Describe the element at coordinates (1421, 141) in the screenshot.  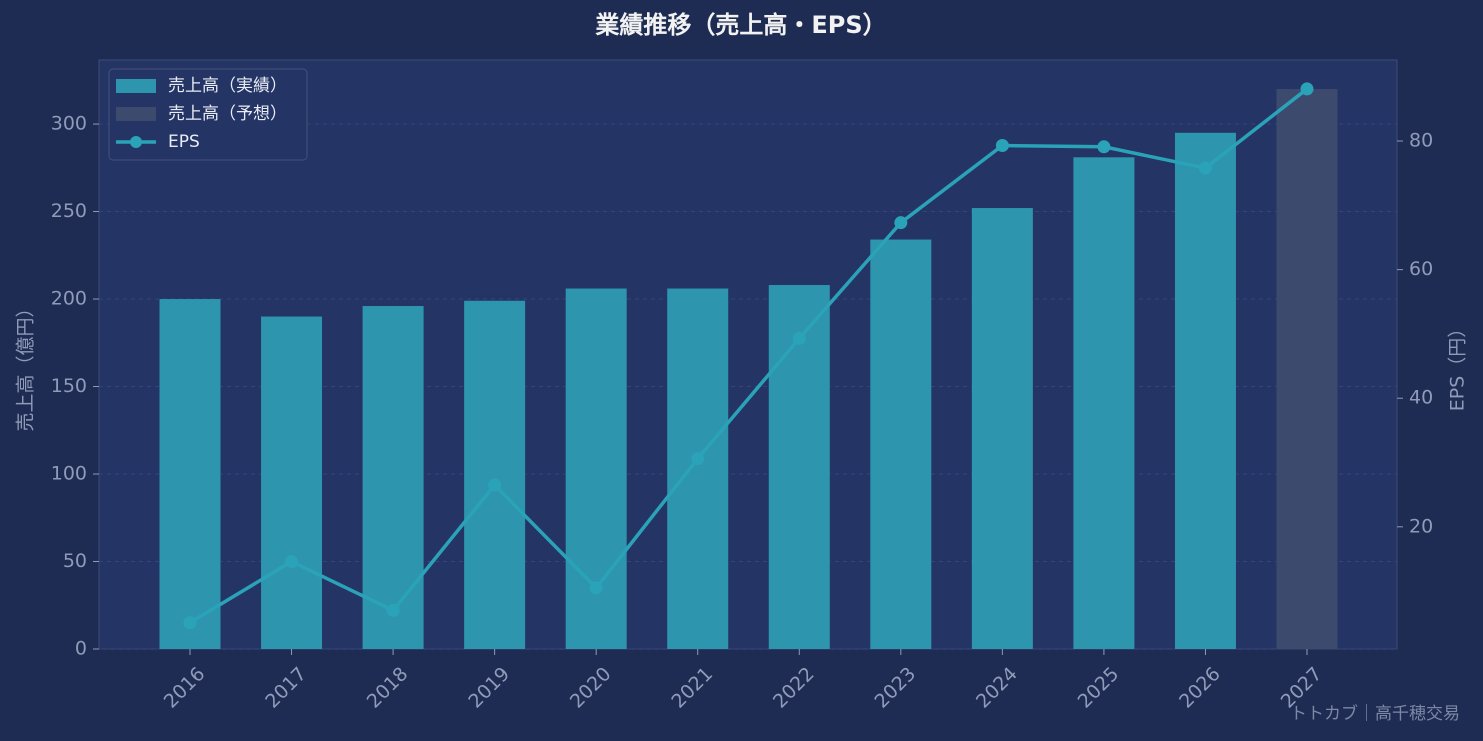
I see `y2-tick-label: 80` at that location.